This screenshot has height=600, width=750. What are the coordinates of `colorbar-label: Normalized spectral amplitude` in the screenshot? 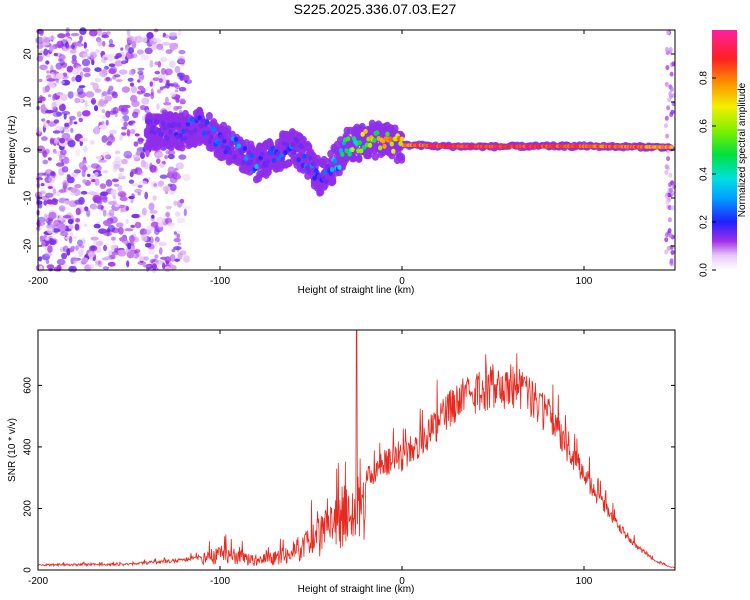 It's located at (742, 149).